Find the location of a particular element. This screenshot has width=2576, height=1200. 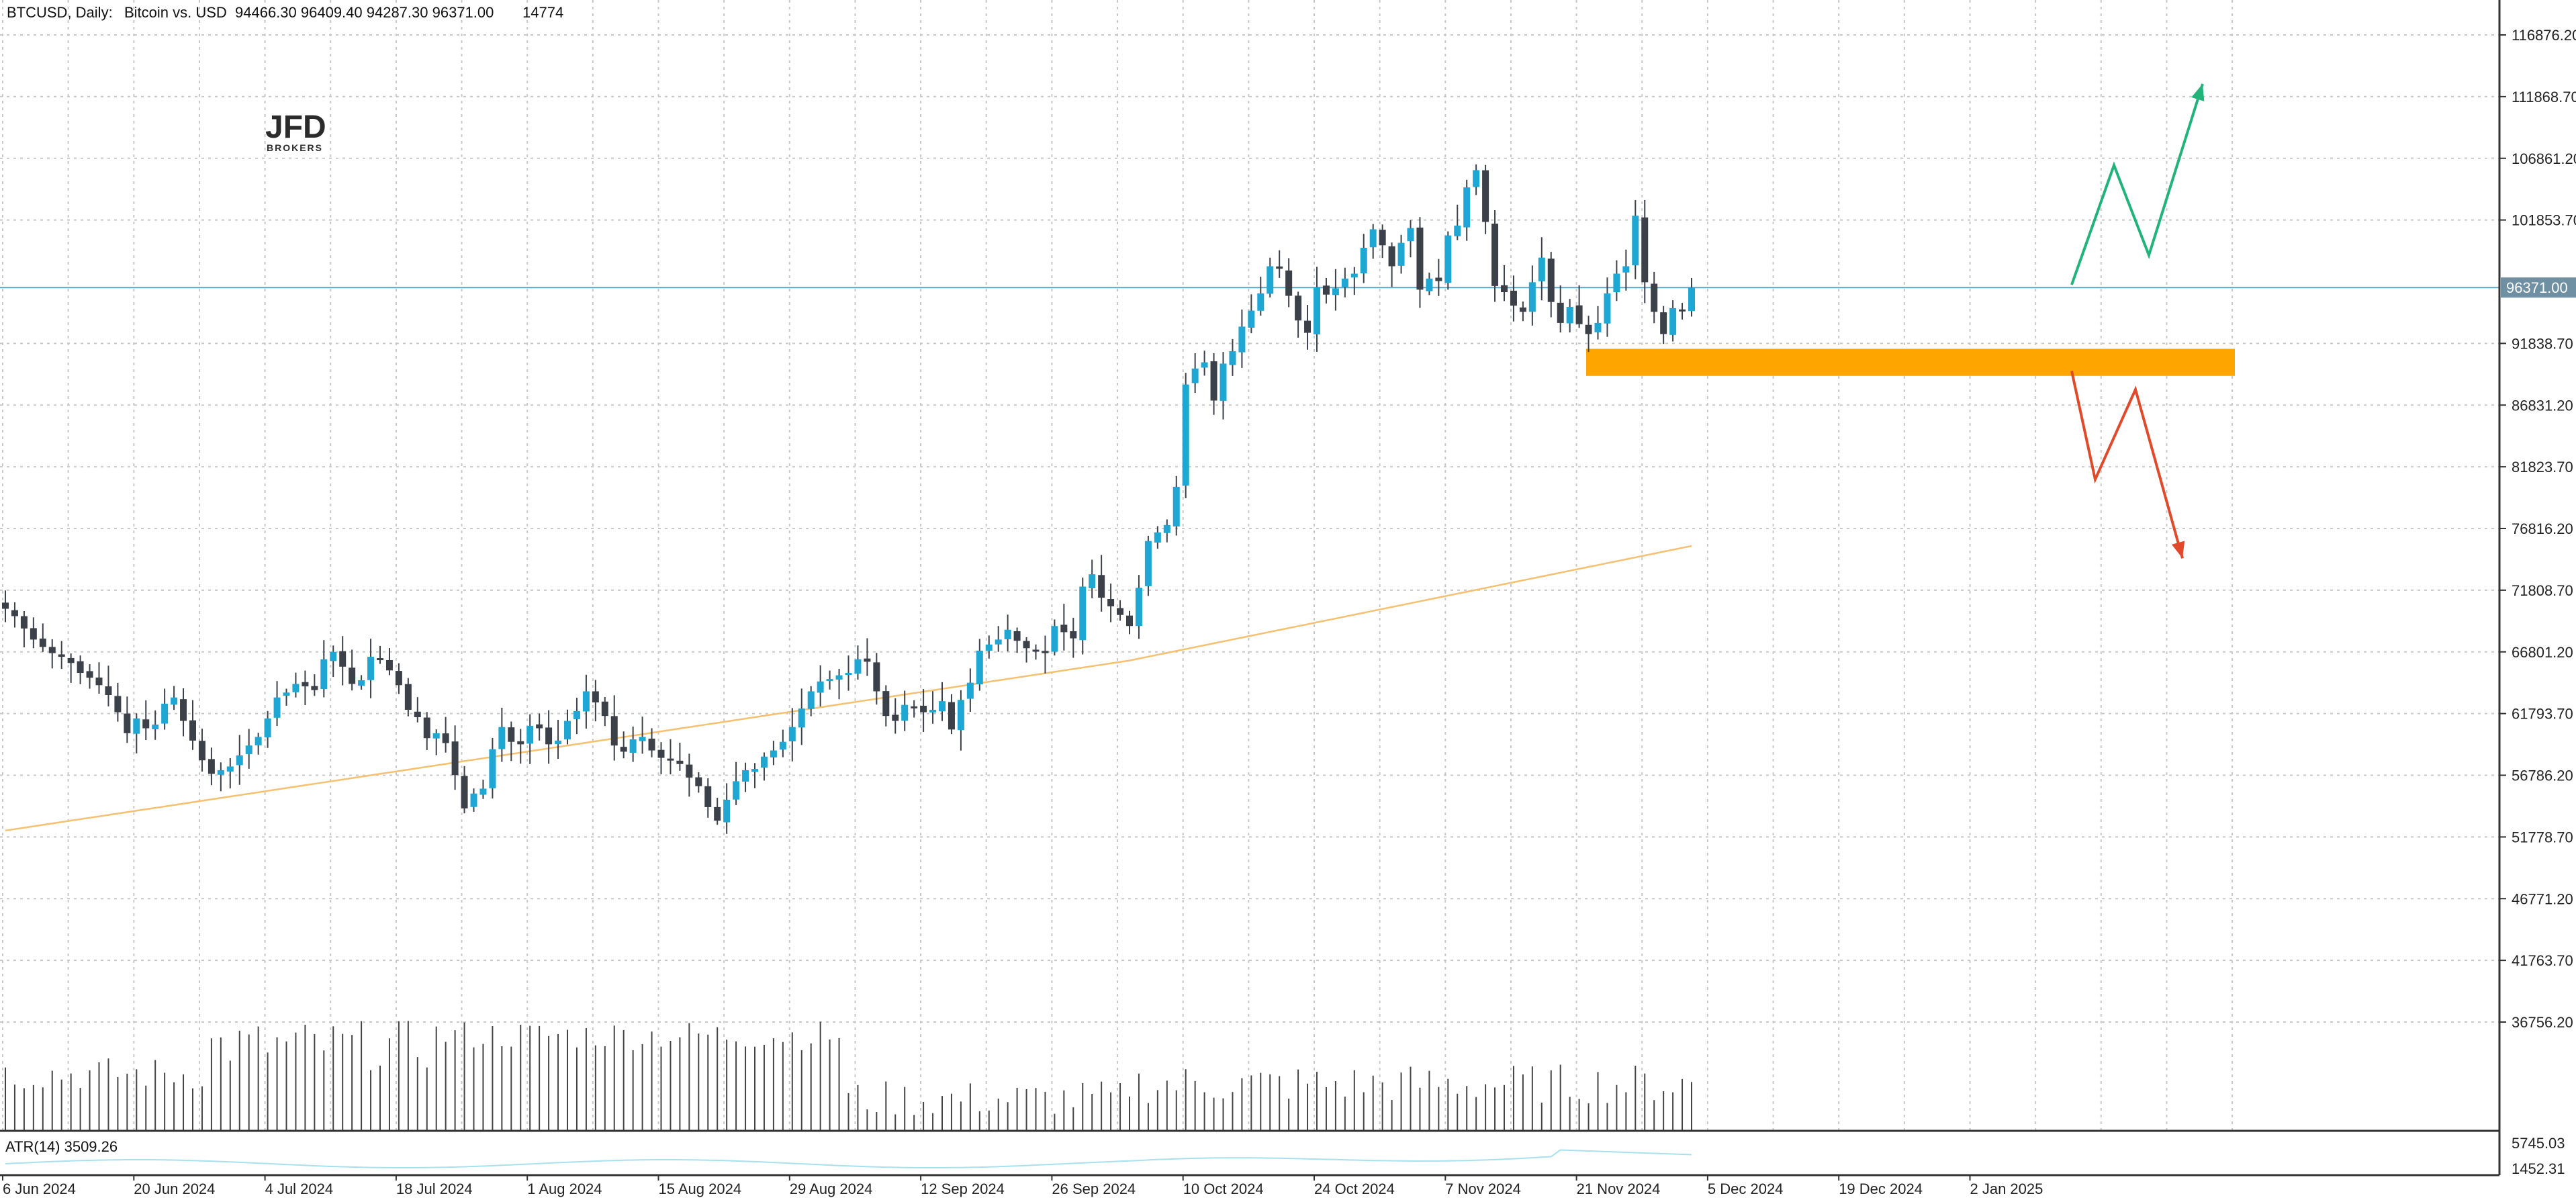

atr-indicator is located at coordinates (848, 1159).